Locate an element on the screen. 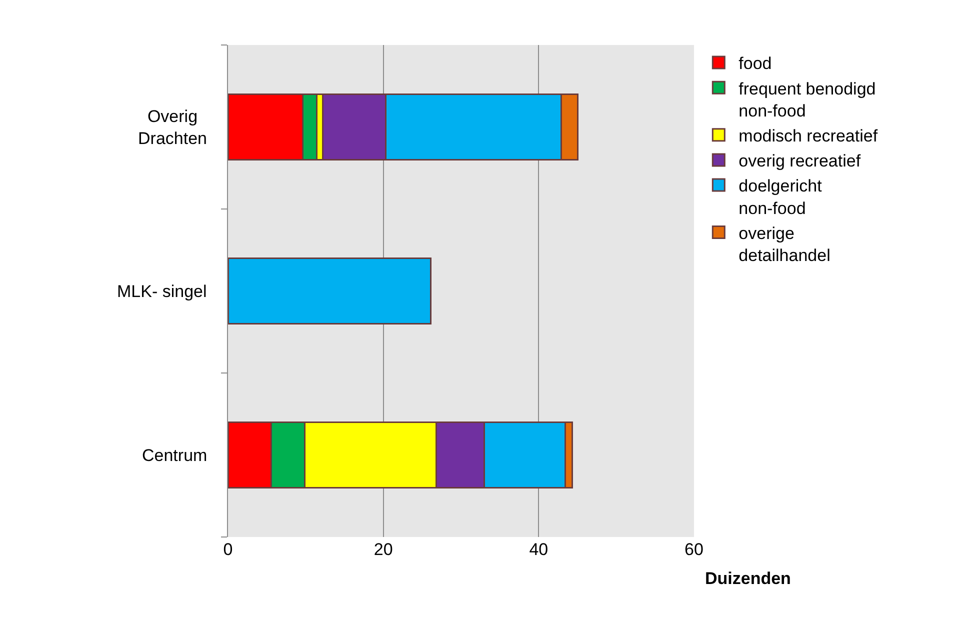 The width and height of the screenshot is (955, 619). x-axis-title: Duizenden is located at coordinates (748, 578).